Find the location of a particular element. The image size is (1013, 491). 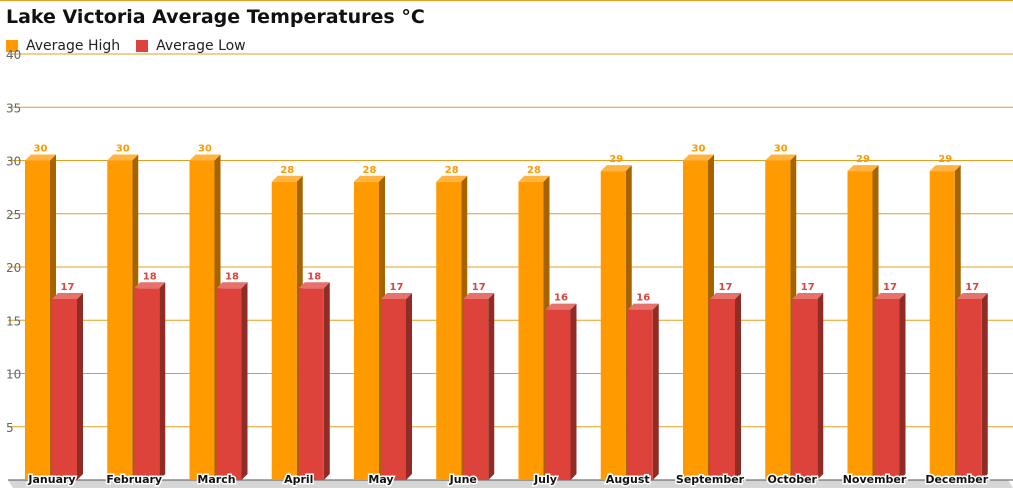

legend-swatch-high is located at coordinates (12, 46).